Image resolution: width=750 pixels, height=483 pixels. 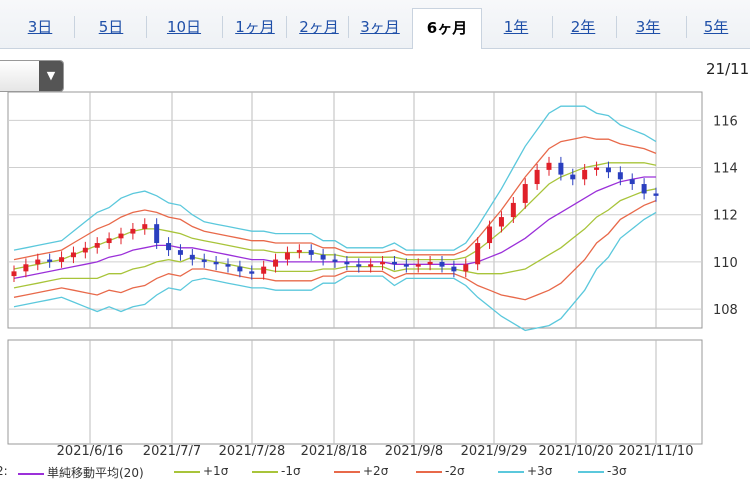 What do you see at coordinates (617, 471) in the screenshot?
I see `legend-label: -3σ` at bounding box center [617, 471].